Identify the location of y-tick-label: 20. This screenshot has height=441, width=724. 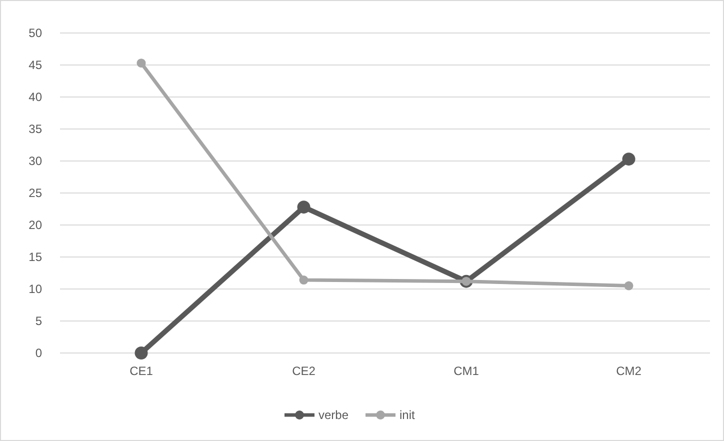
(35, 225).